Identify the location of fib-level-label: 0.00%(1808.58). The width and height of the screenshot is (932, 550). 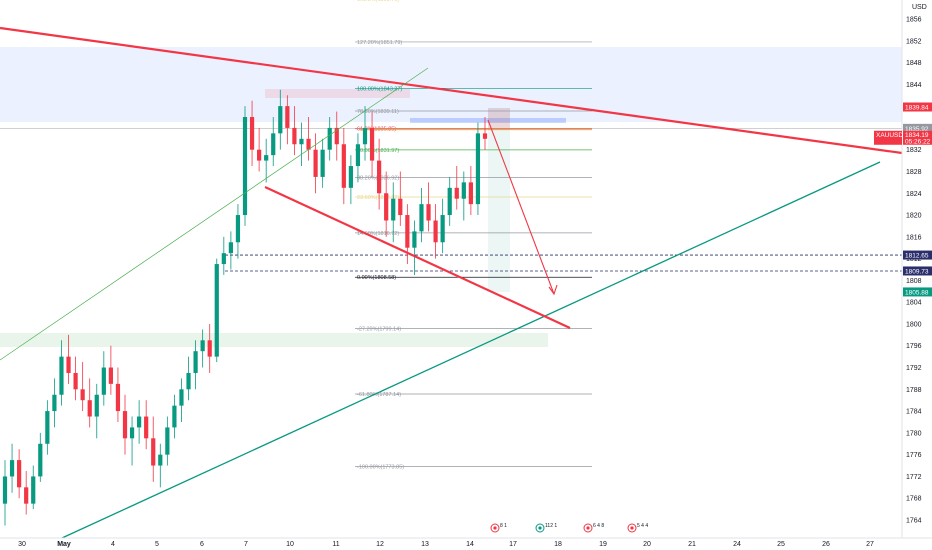
(376, 278).